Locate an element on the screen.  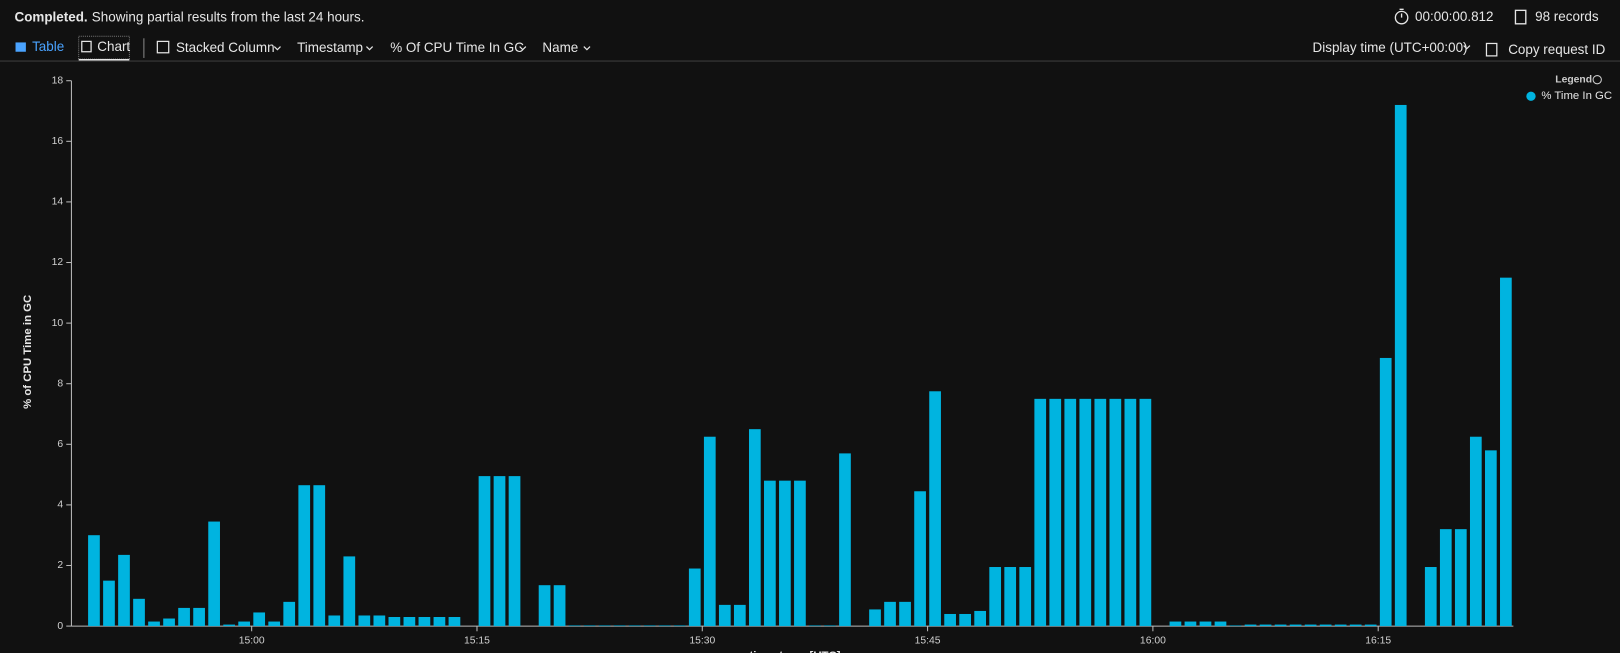
x-tick-label: 15:30 is located at coordinates (702, 640).